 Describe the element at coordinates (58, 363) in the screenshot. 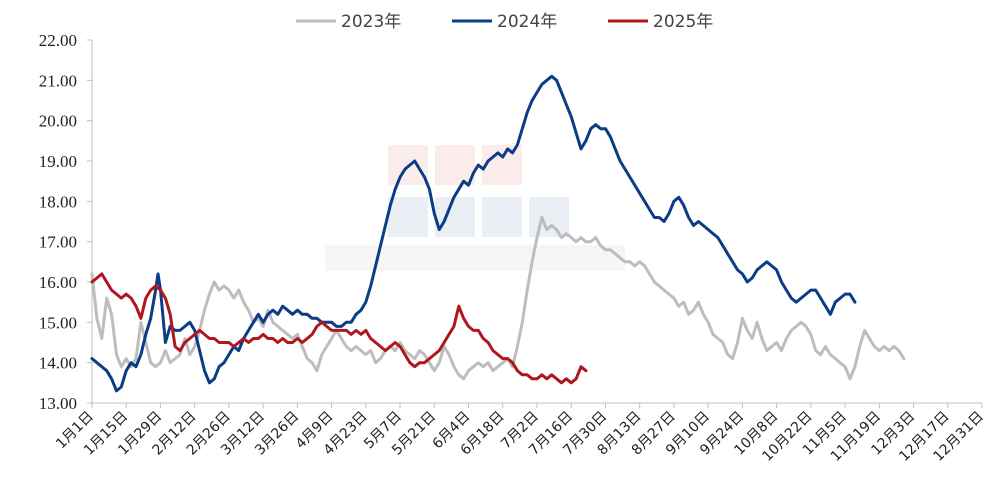

I see `y-tick-label: 14.00` at that location.